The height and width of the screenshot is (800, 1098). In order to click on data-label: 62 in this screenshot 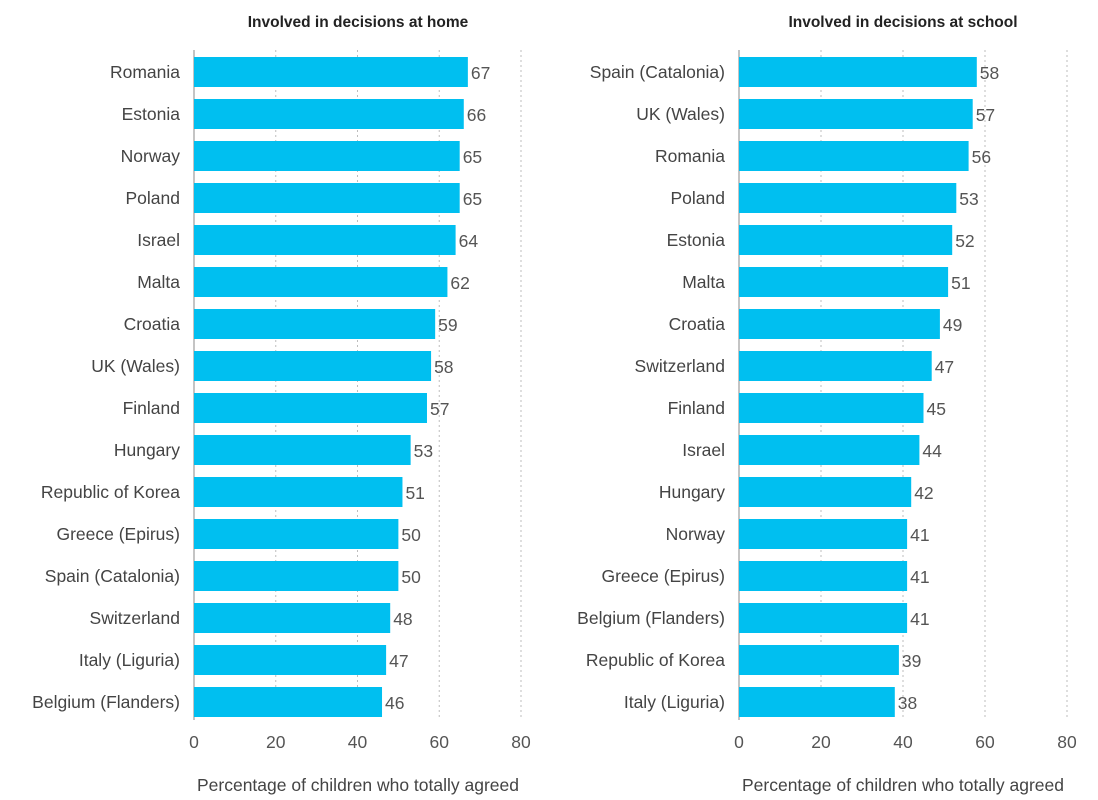, I will do `click(459, 283)`.